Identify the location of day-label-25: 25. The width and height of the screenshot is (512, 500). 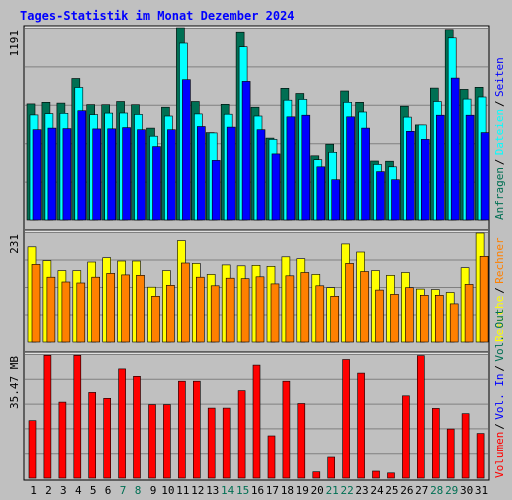
(391, 490).